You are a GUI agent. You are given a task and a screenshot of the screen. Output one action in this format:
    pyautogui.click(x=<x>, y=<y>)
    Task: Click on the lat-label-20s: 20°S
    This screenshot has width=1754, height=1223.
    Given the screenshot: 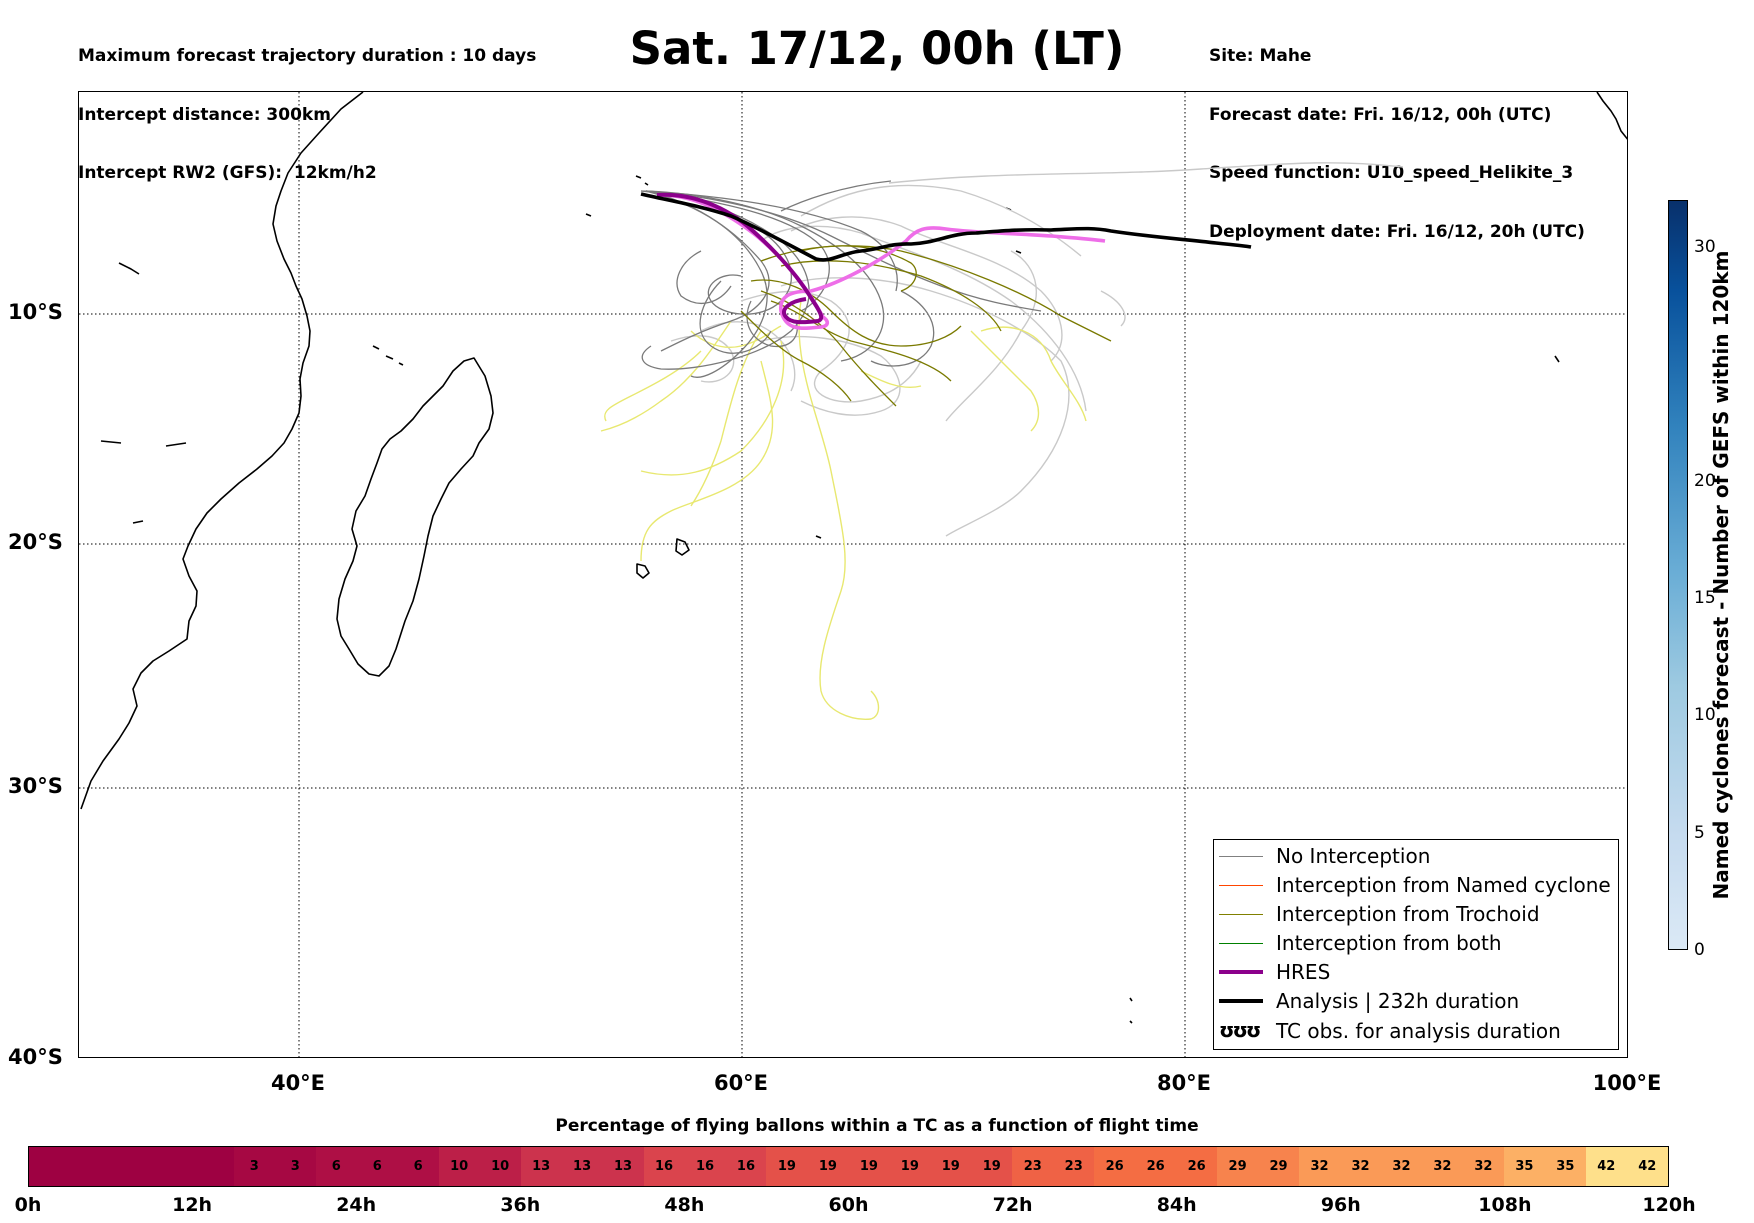 What is the action you would take?
    pyautogui.click(x=35, y=542)
    